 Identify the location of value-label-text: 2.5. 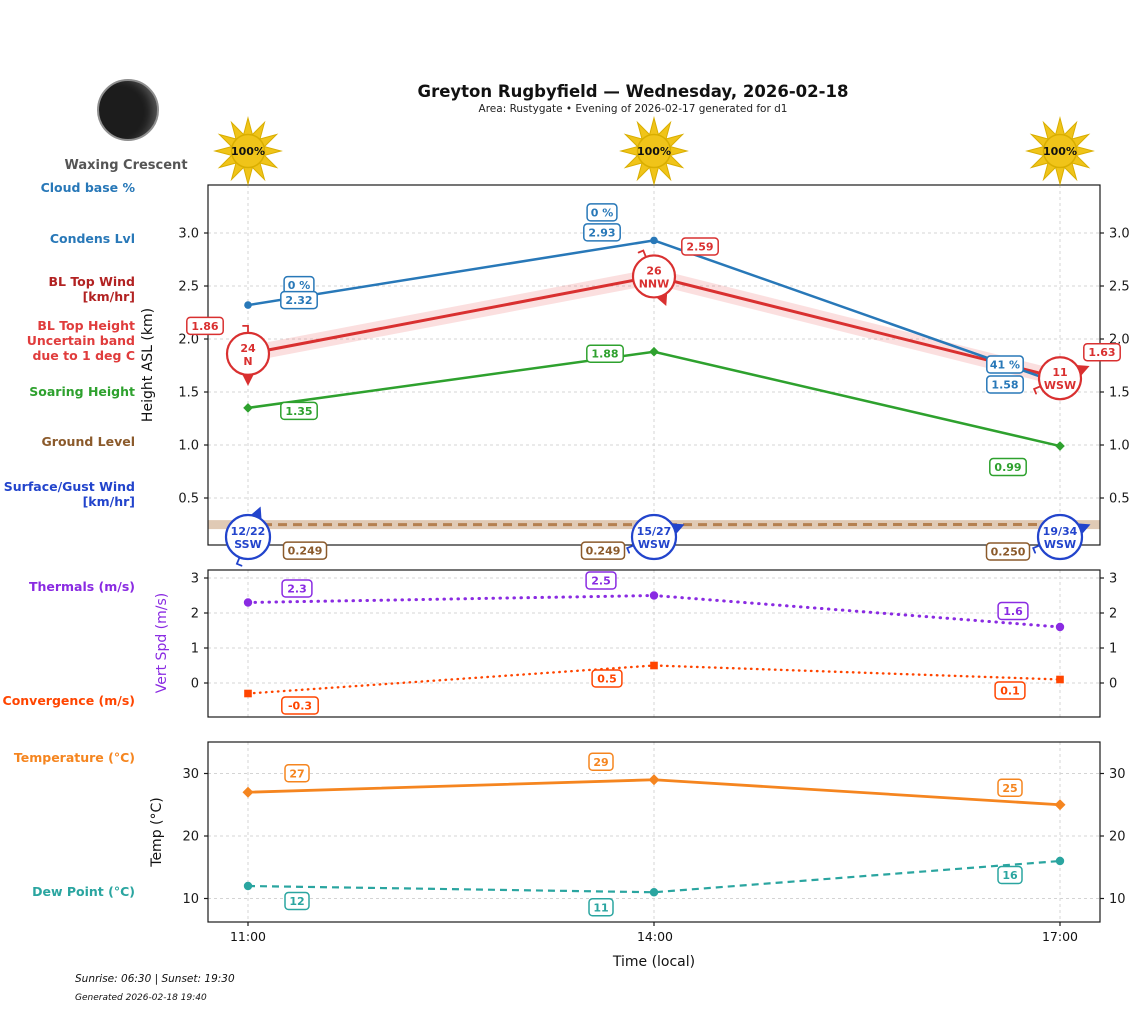
(601, 581).